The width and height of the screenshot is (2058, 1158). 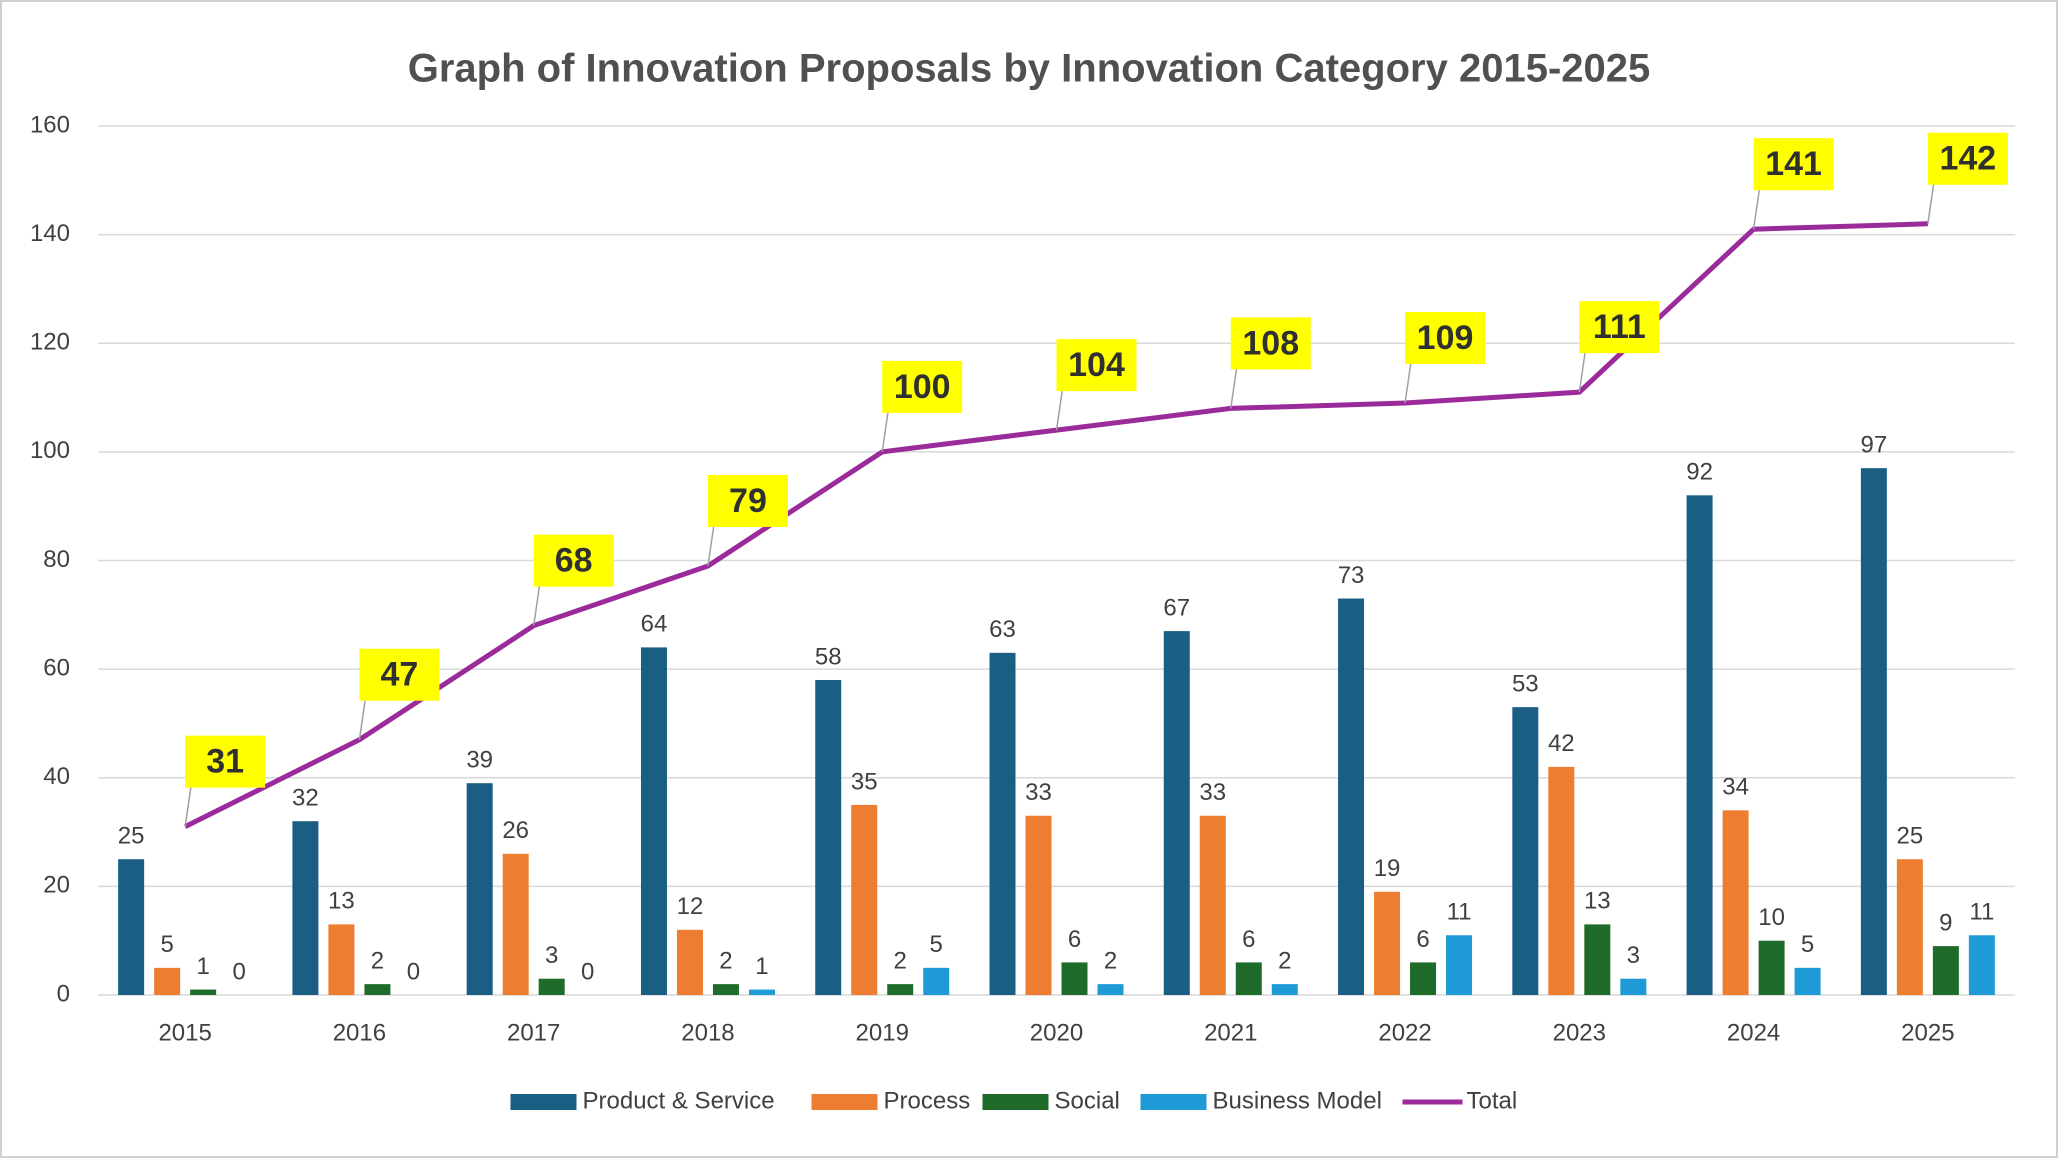 I want to click on x-tick-label: 2023, so click(x=1579, y=1032).